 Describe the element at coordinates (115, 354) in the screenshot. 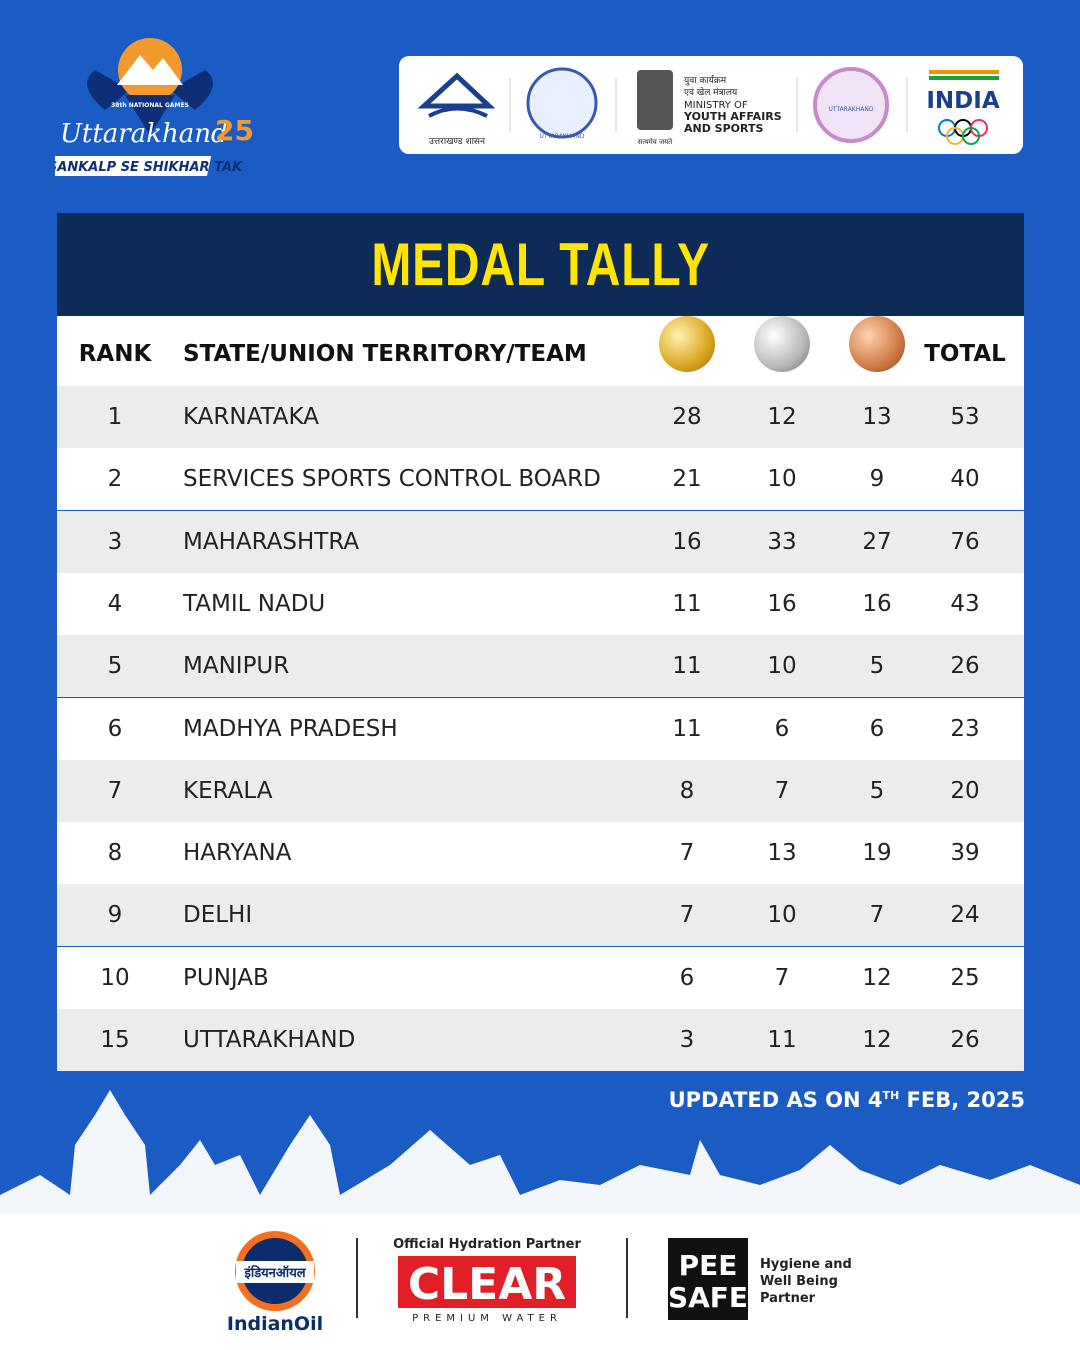

I see `header-rank: RANK` at that location.